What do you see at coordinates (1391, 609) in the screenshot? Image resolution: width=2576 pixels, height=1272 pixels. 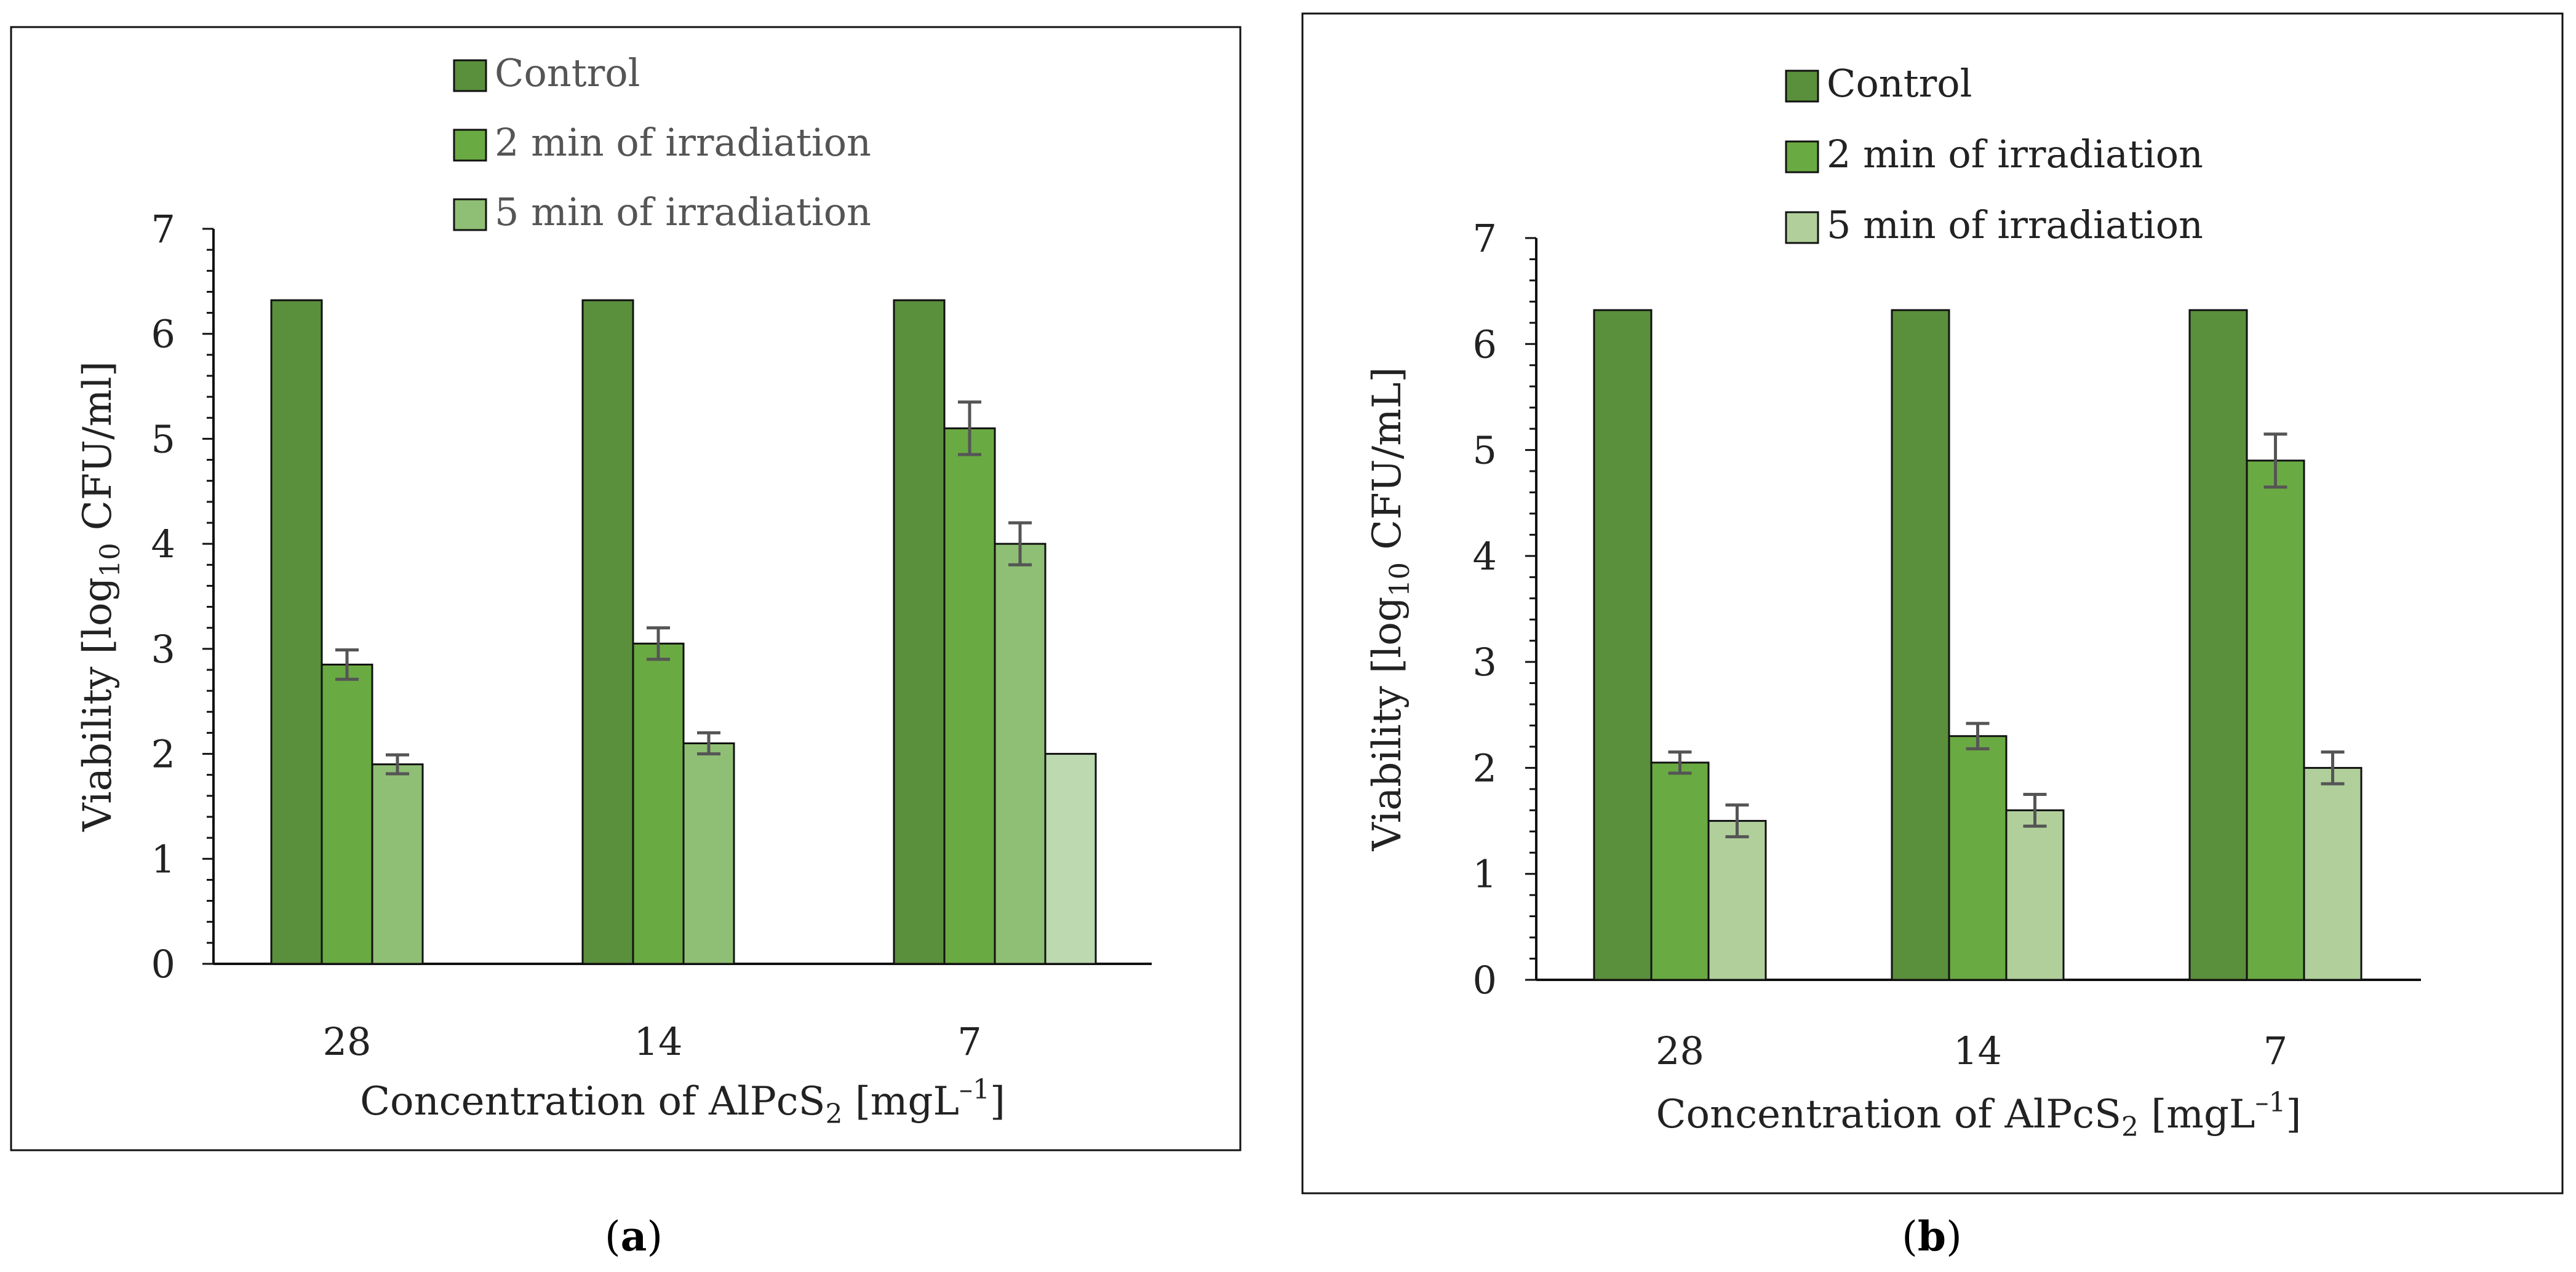 I see `y-axis-label: Viability [log10 CFU/mL]` at bounding box center [1391, 609].